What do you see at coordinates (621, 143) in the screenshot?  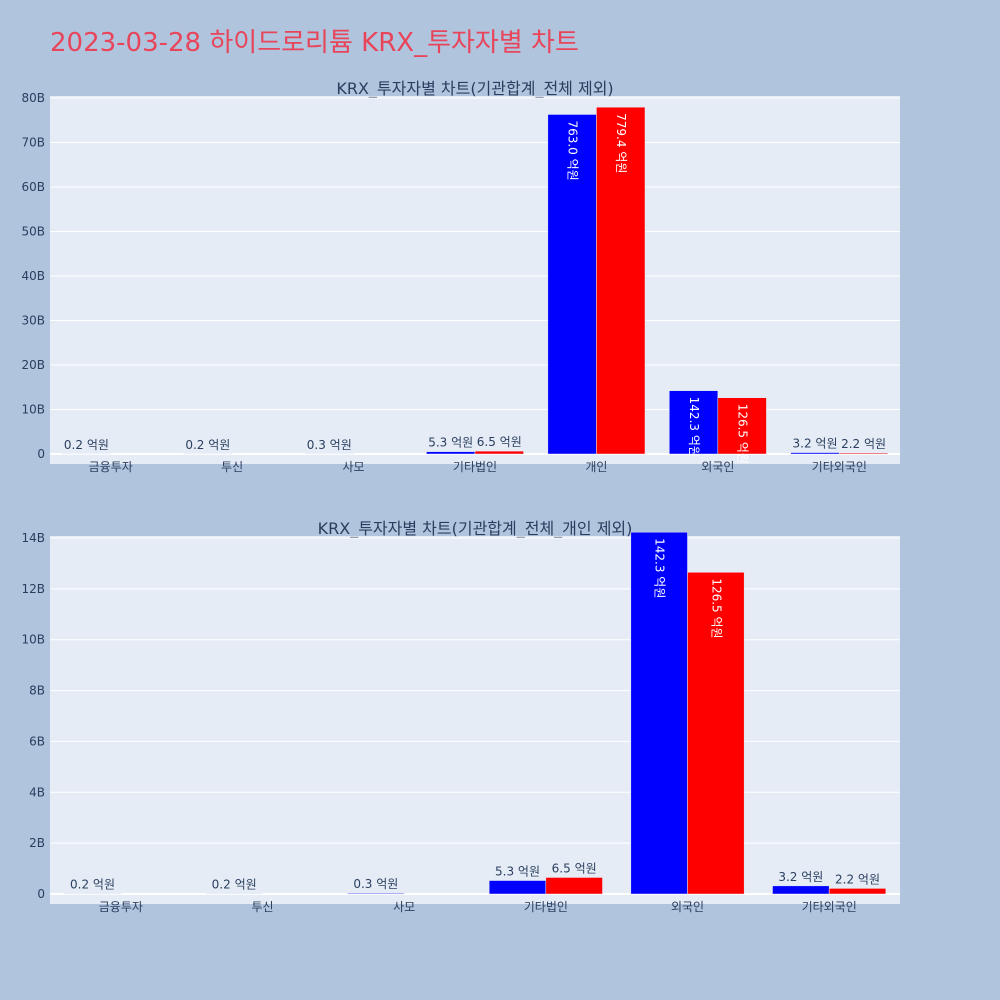 I see `bar-data-label: 779.4 억원` at bounding box center [621, 143].